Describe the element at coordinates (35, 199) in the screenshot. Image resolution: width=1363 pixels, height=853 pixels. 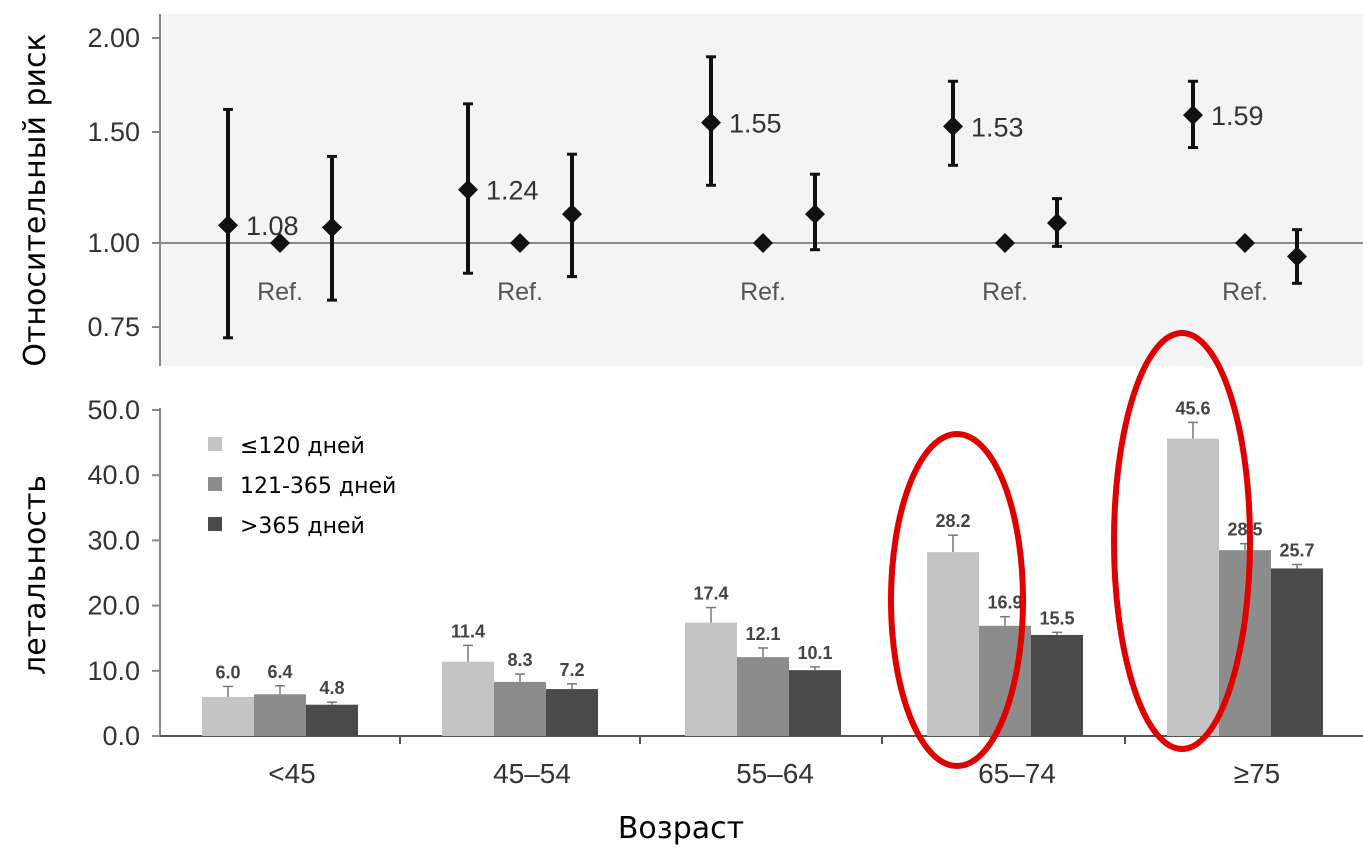
I see `rr-y-axis-label: Относительный риск` at that location.